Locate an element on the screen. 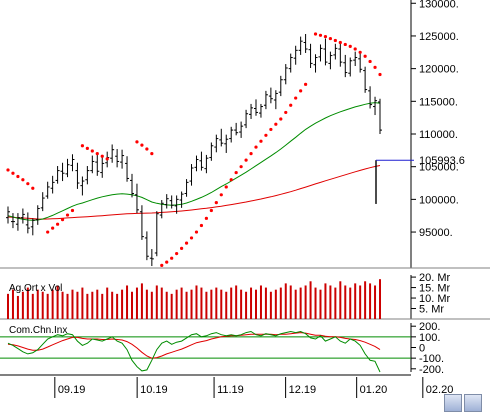 This screenshot has height=415, width=490. volume-tick-label: 10. Mr is located at coordinates (435, 299).